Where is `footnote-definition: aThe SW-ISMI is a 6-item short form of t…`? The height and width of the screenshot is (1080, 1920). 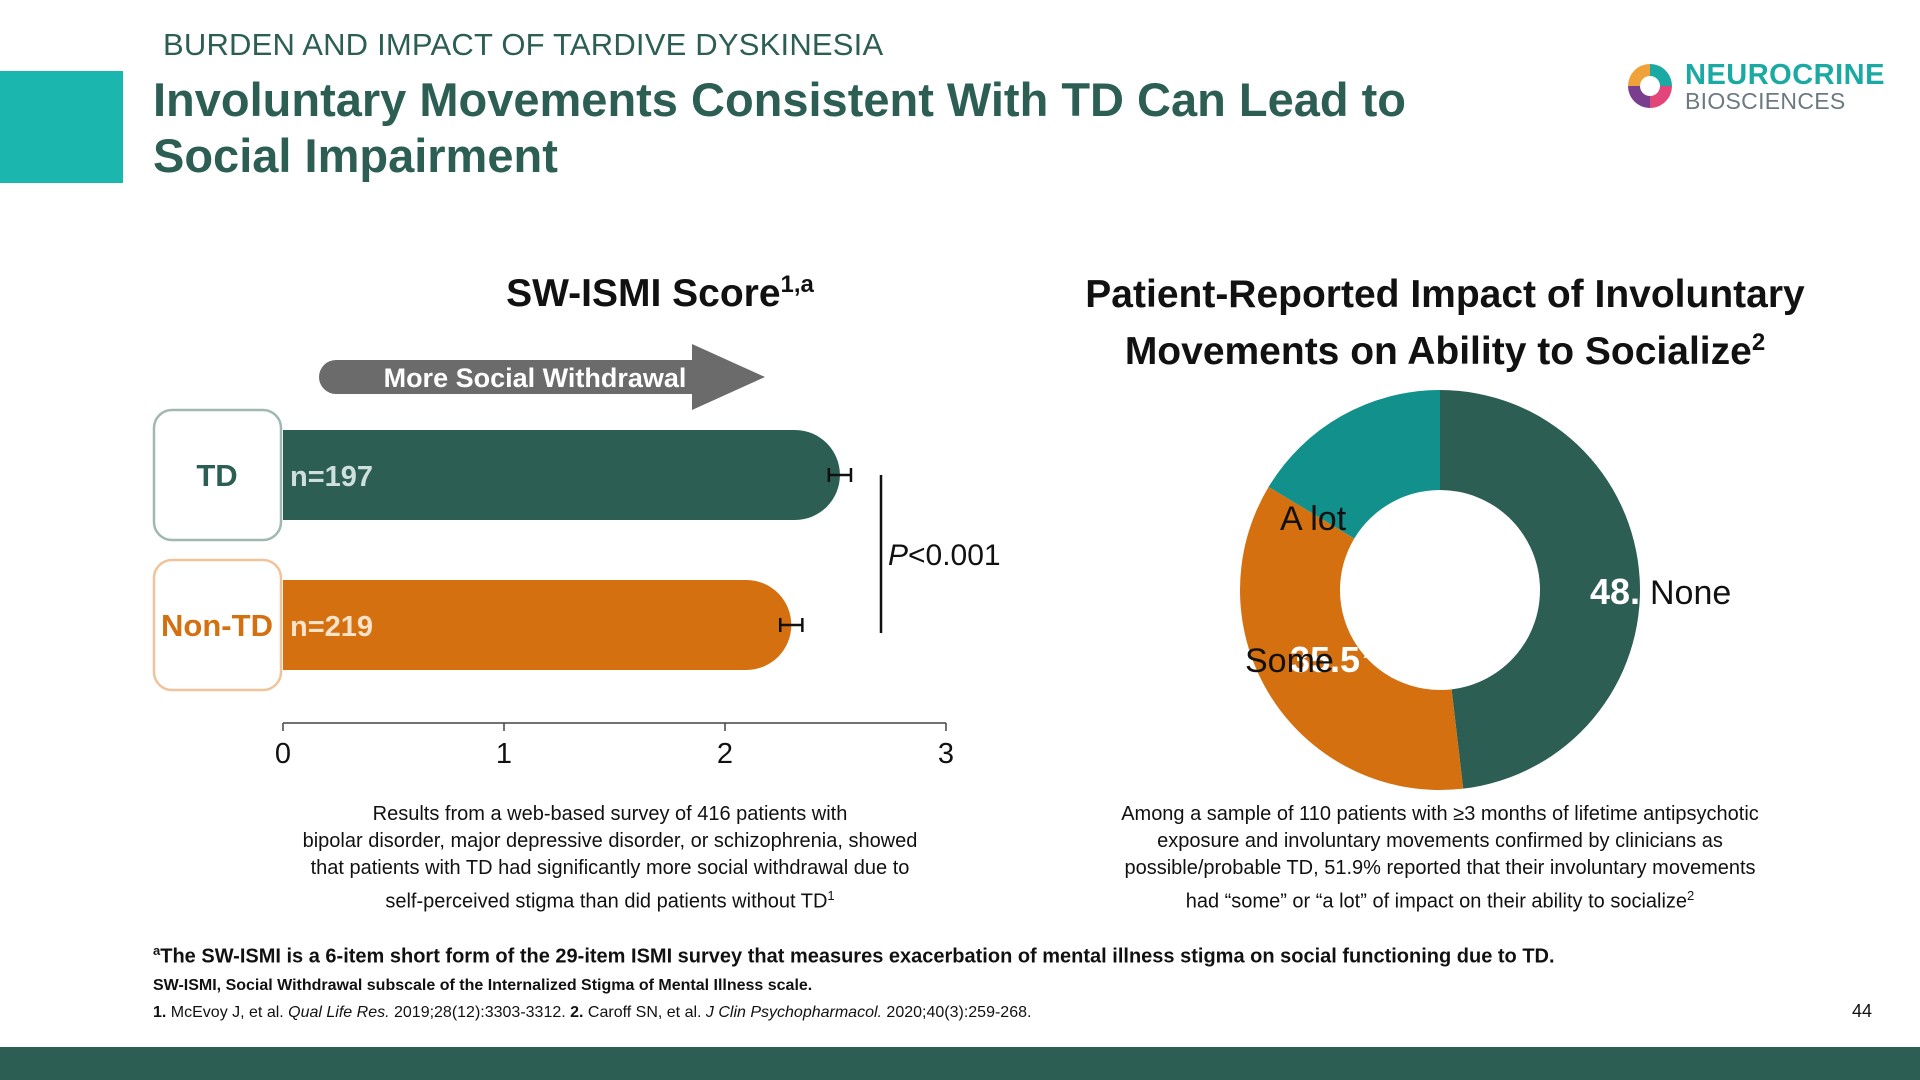
footnote-definition: aThe SW-ISMI is a 6-item short form of t… is located at coordinates (854, 955).